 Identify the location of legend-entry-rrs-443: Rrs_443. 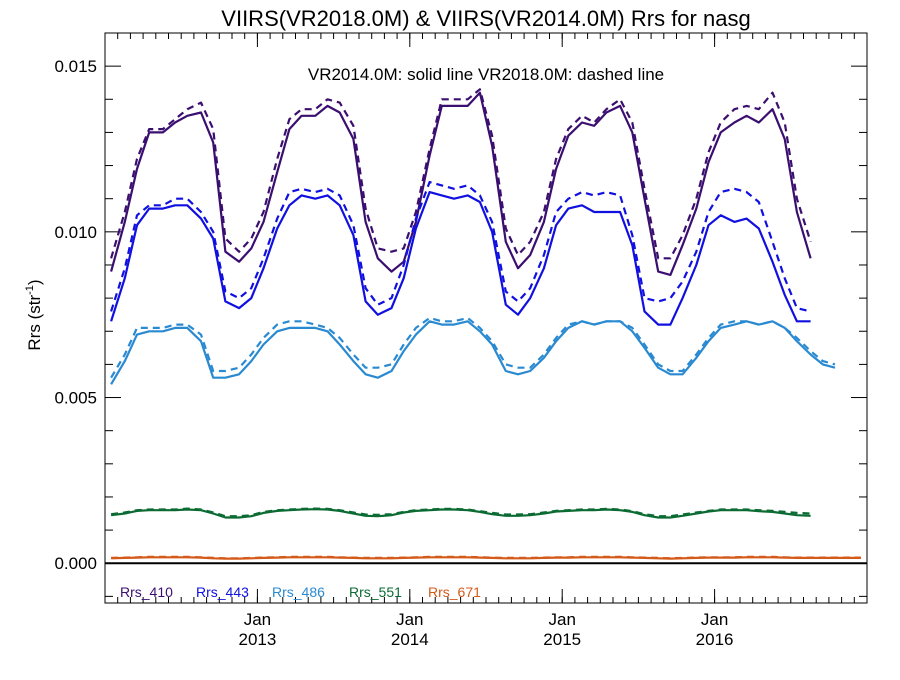
(222, 592).